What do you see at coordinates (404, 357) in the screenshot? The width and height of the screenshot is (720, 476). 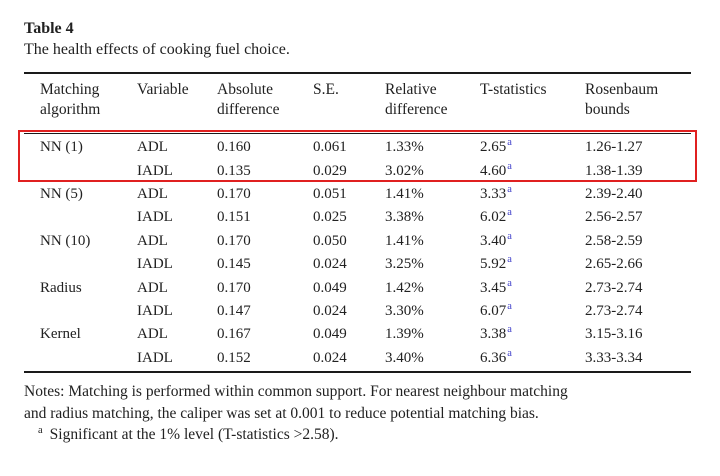 I see `cell-relative-difference: 3.40%` at bounding box center [404, 357].